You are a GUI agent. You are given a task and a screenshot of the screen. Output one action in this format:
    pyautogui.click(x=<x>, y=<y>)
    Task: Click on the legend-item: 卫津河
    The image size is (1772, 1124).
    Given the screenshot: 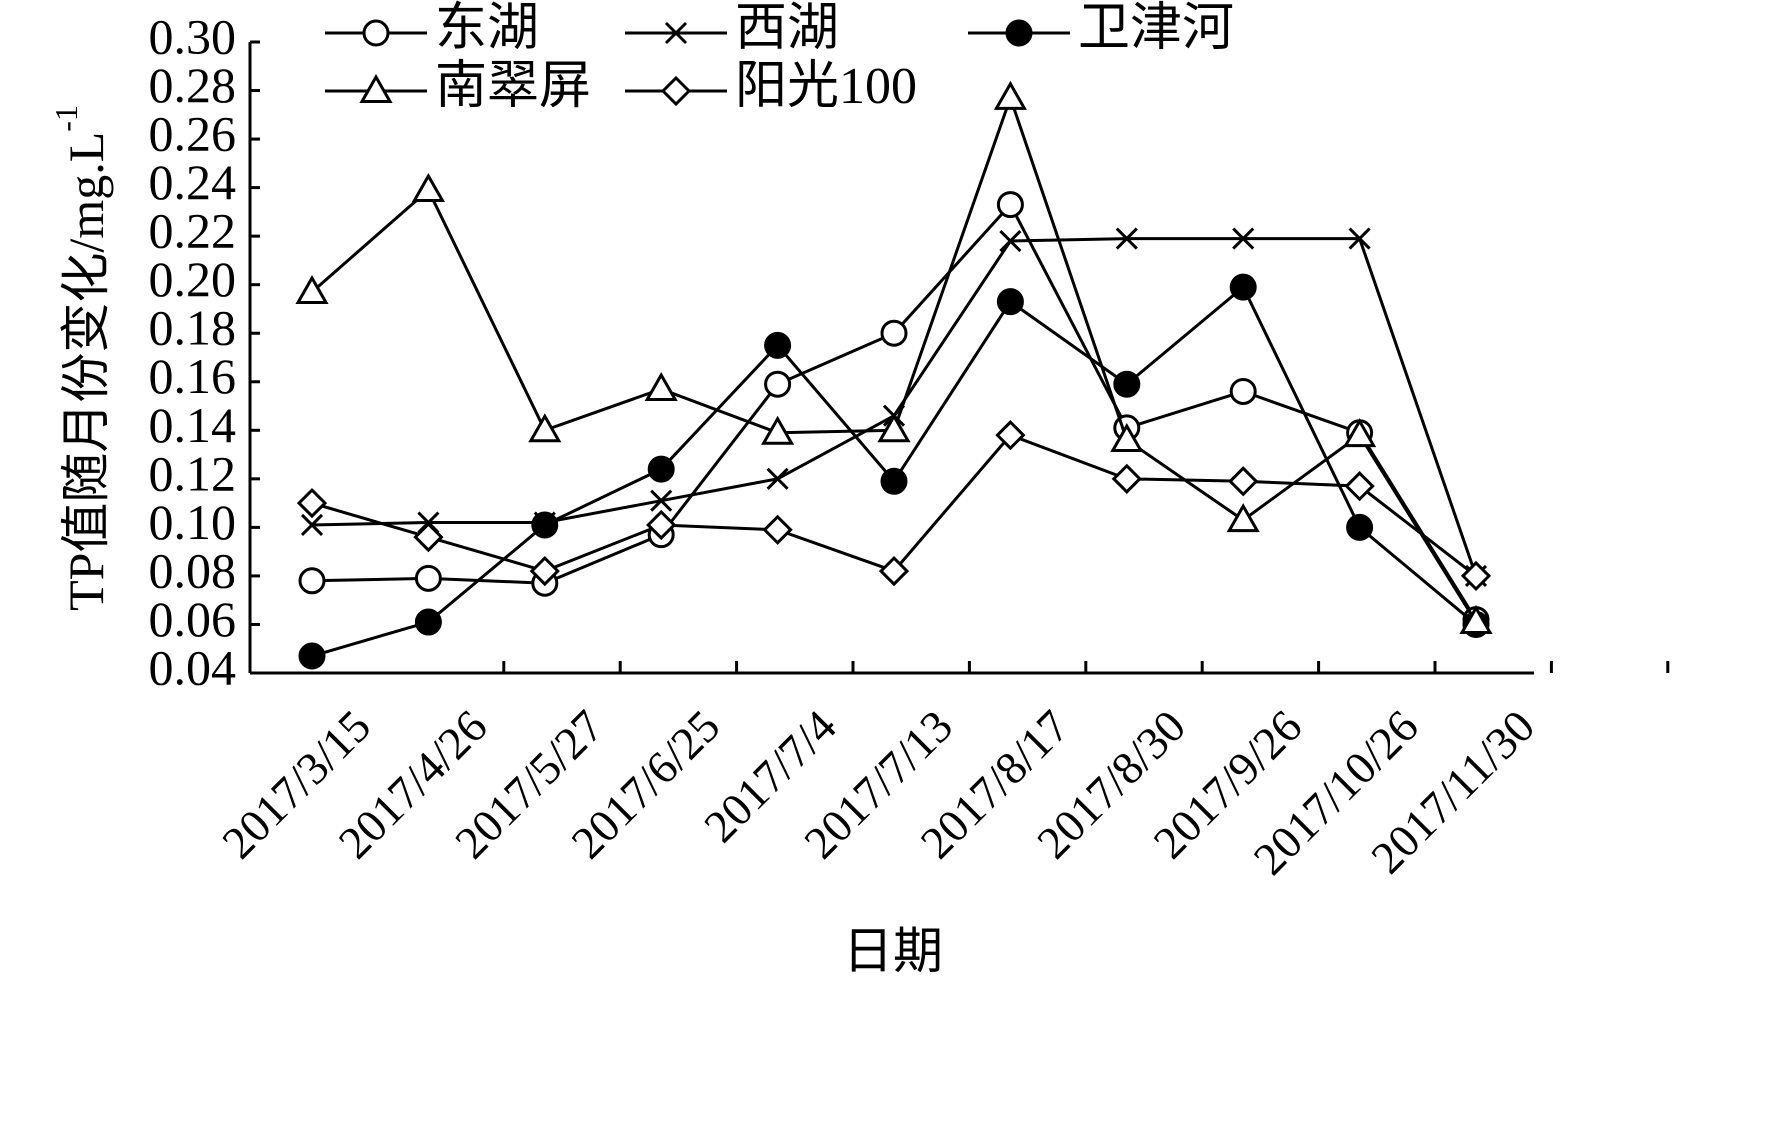 What is the action you would take?
    pyautogui.click(x=1101, y=28)
    